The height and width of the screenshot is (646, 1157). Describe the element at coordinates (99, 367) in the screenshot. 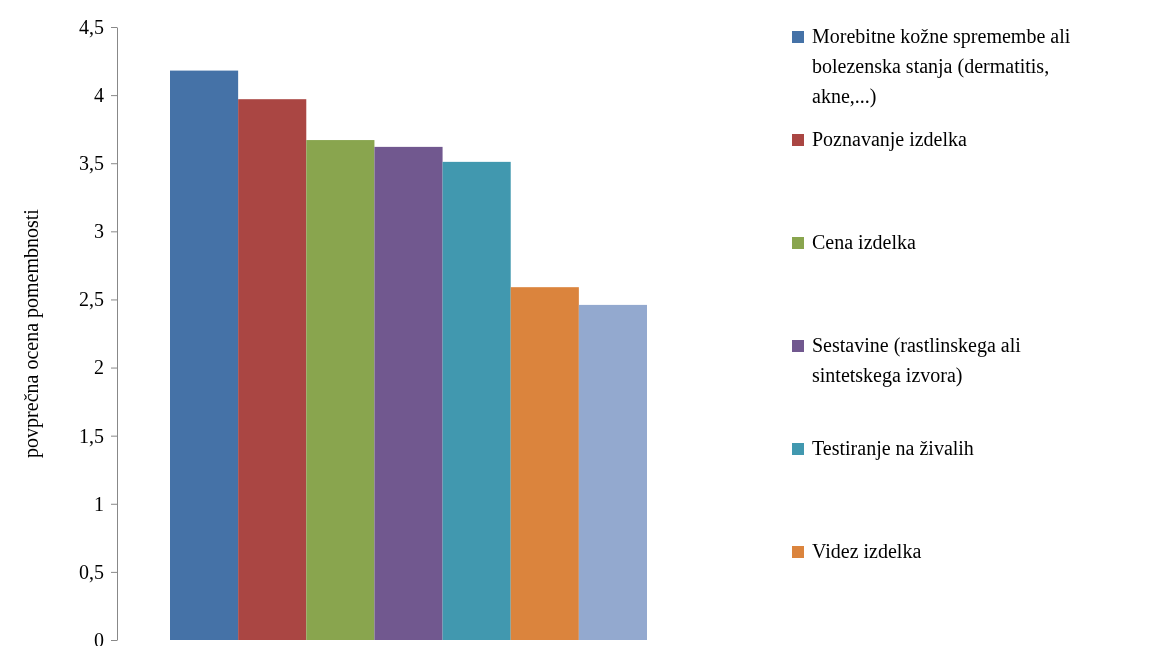

I see `y-tick-label: 2` at that location.